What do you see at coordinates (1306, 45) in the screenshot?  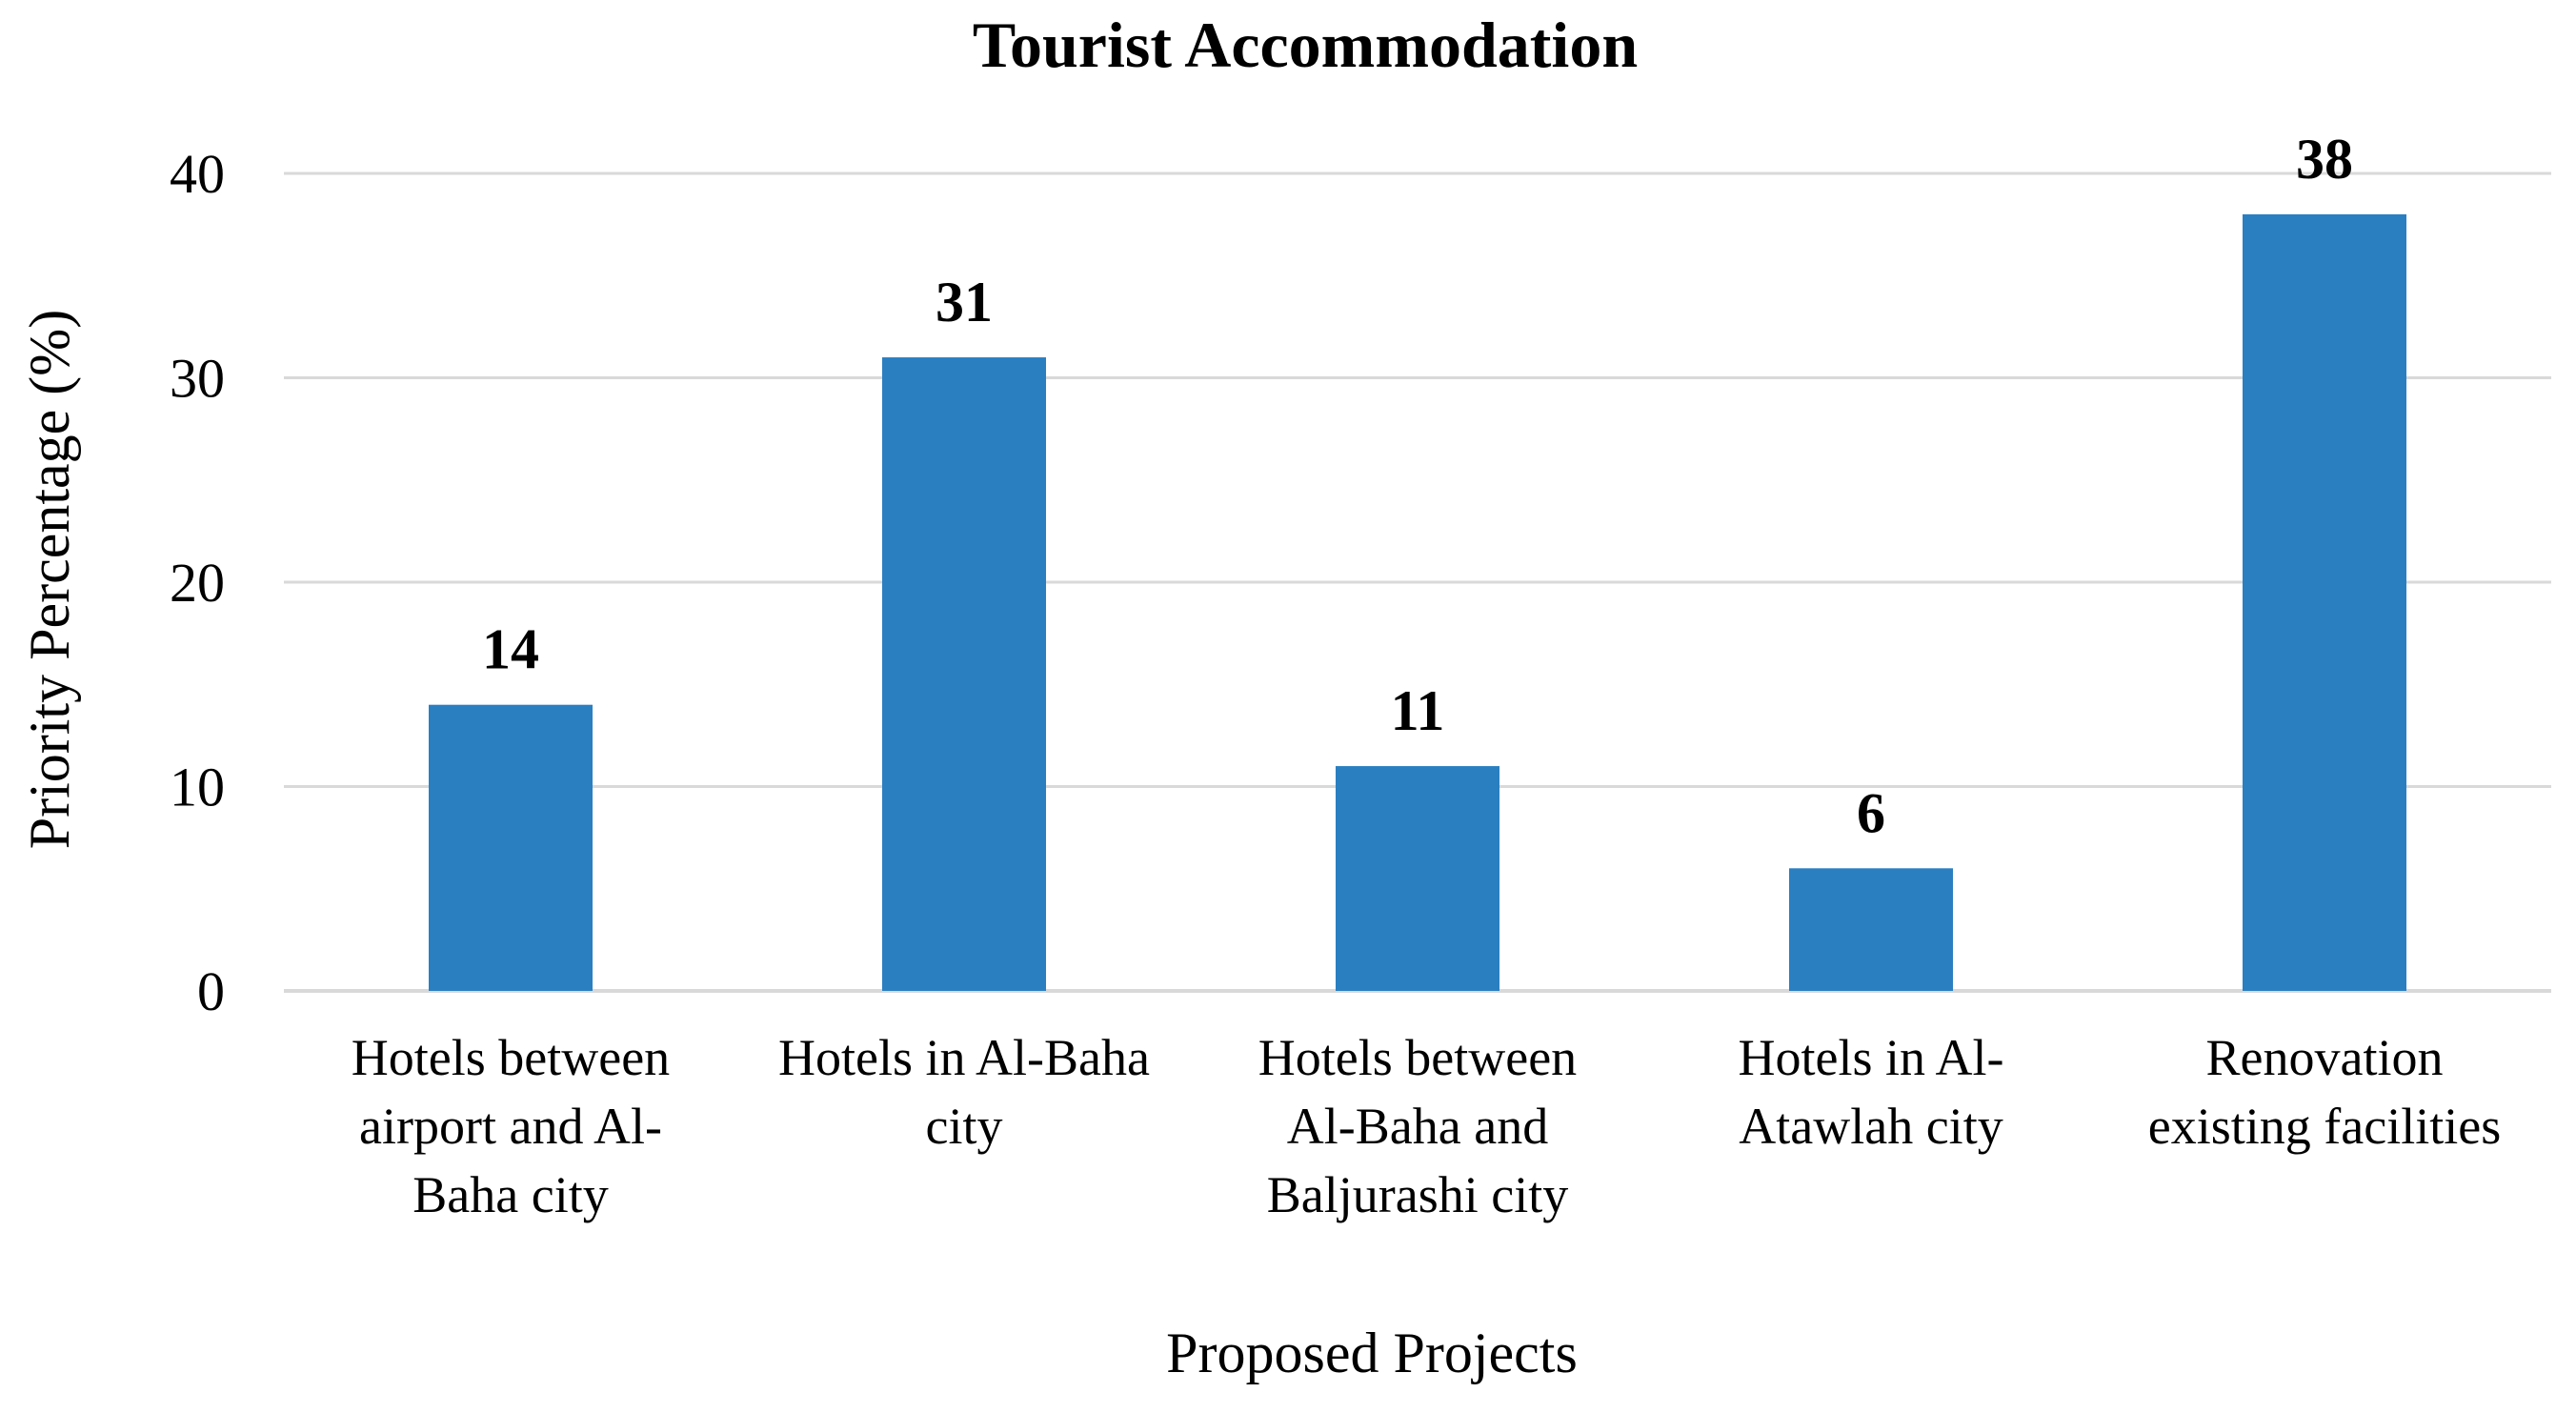 I see `chart-title: Tourist Accommodation` at bounding box center [1306, 45].